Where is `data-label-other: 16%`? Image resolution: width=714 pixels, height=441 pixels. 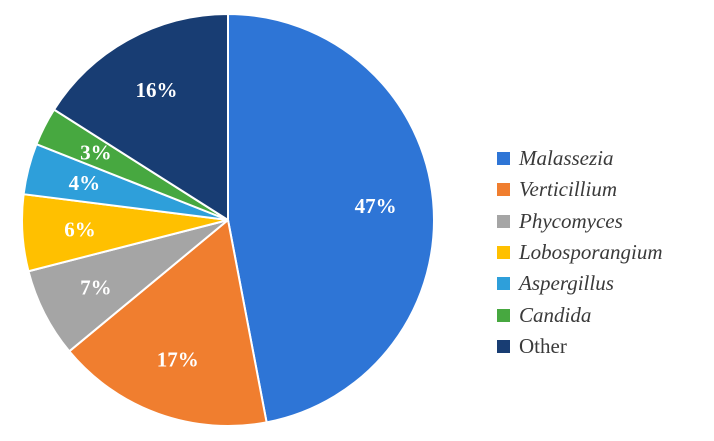
data-label-other: 16% is located at coordinates (157, 90).